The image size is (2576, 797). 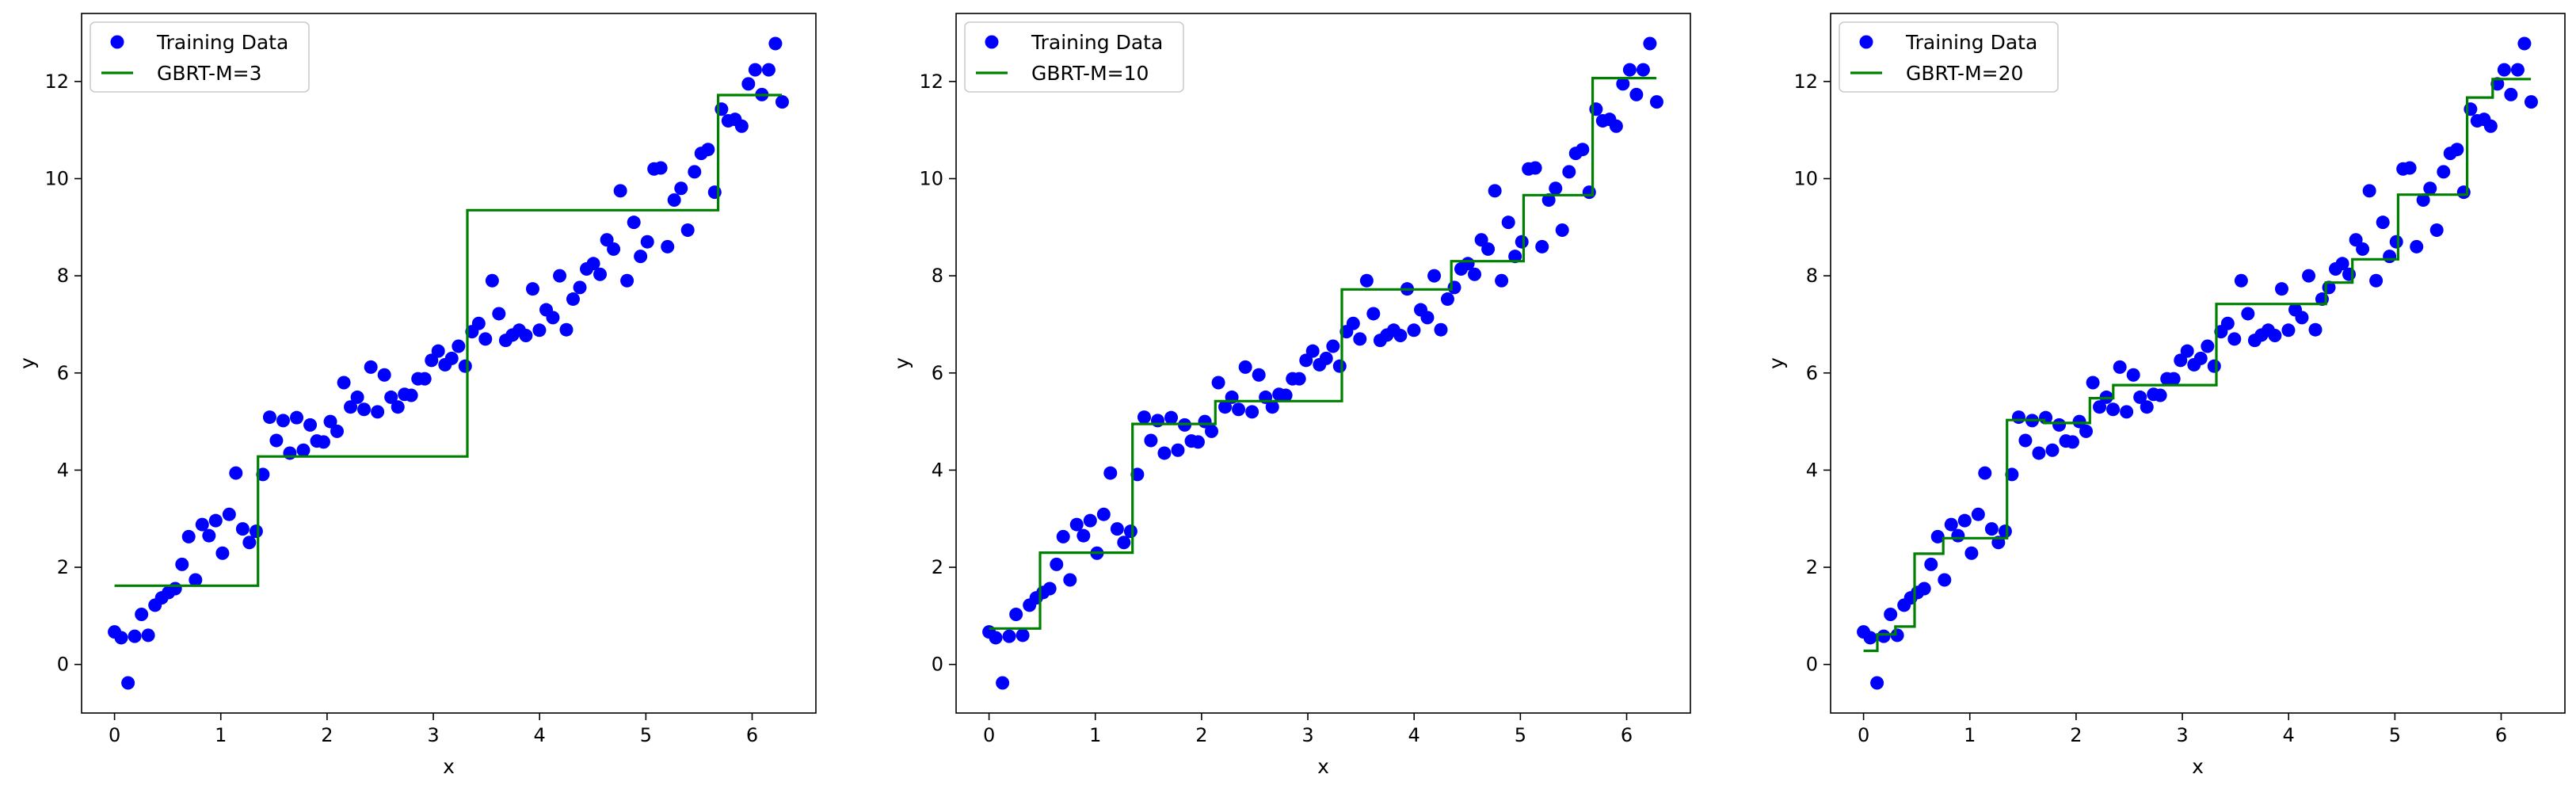 I want to click on legend: Training Data GBRT-M=10, so click(x=1074, y=57).